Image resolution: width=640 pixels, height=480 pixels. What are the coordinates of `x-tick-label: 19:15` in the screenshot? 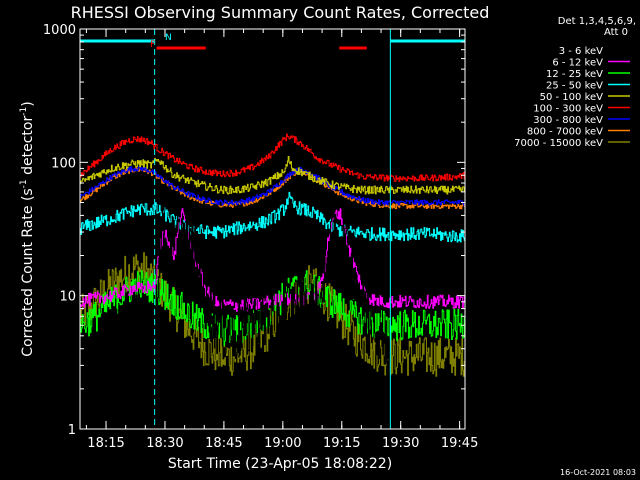 It's located at (341, 443).